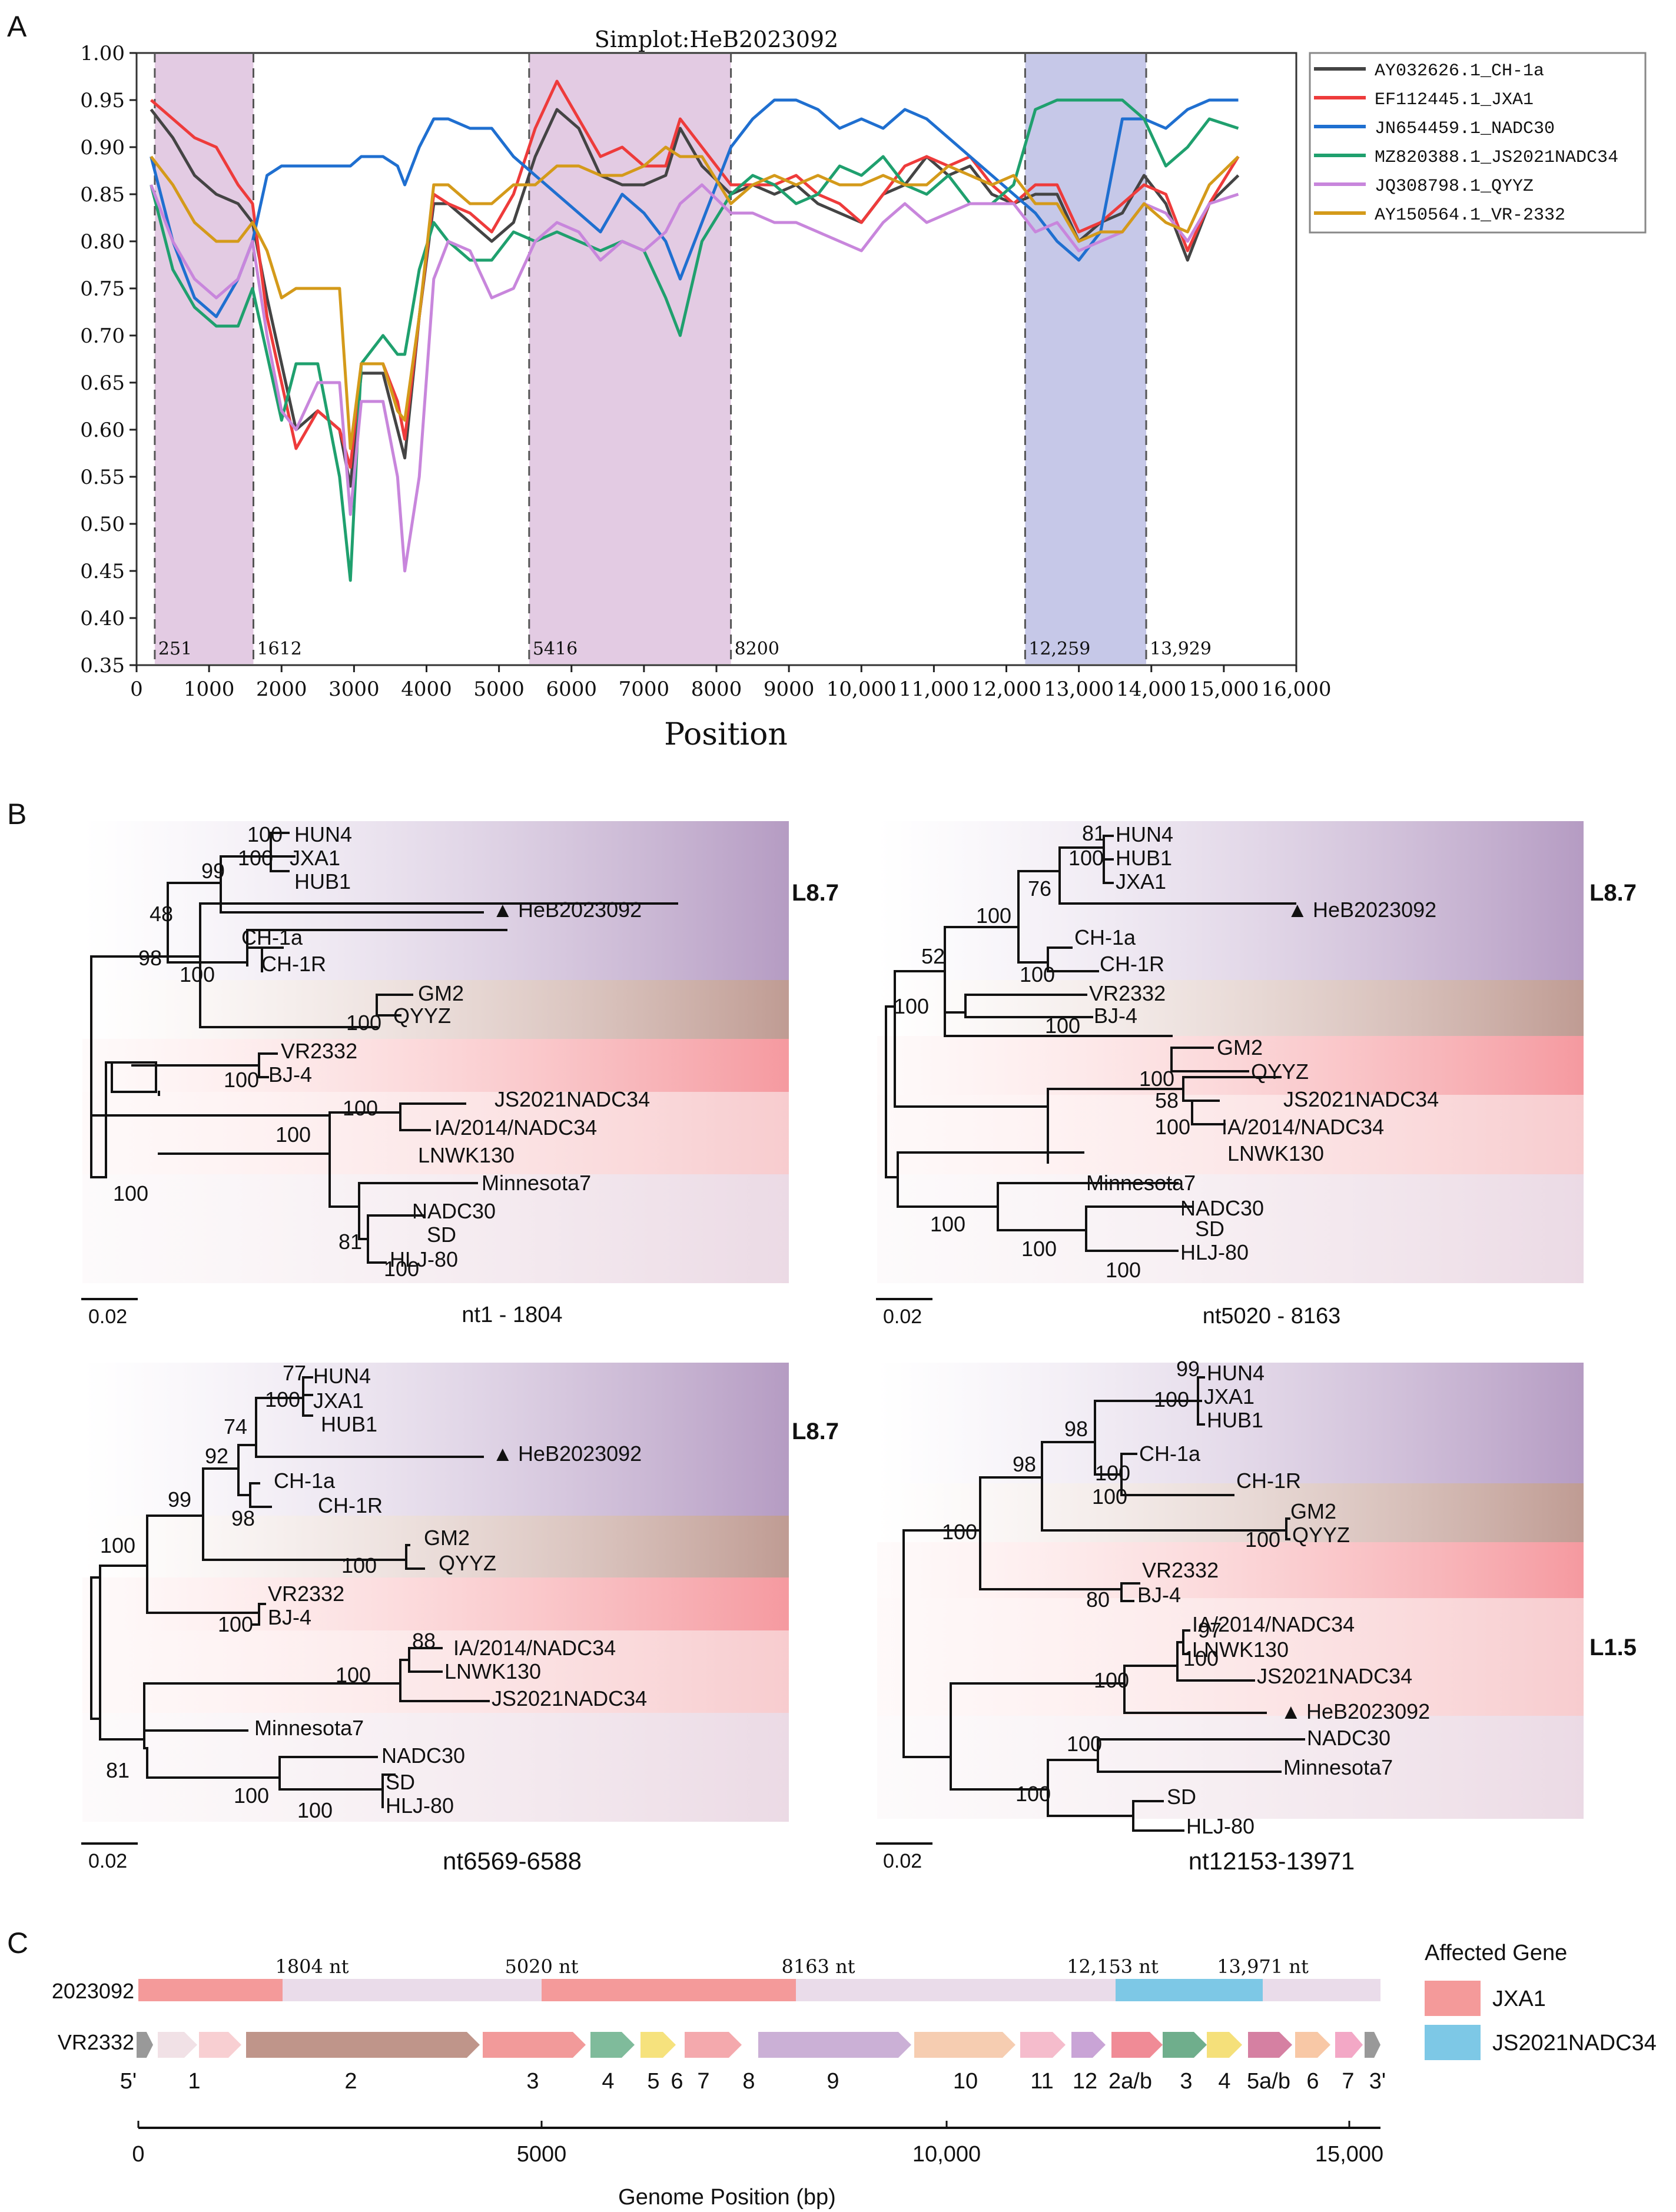 Image resolution: width=1676 pixels, height=2212 pixels. Describe the element at coordinates (1272, 1316) in the screenshot. I see `tree-caption: nt5020 - 8163` at that location.